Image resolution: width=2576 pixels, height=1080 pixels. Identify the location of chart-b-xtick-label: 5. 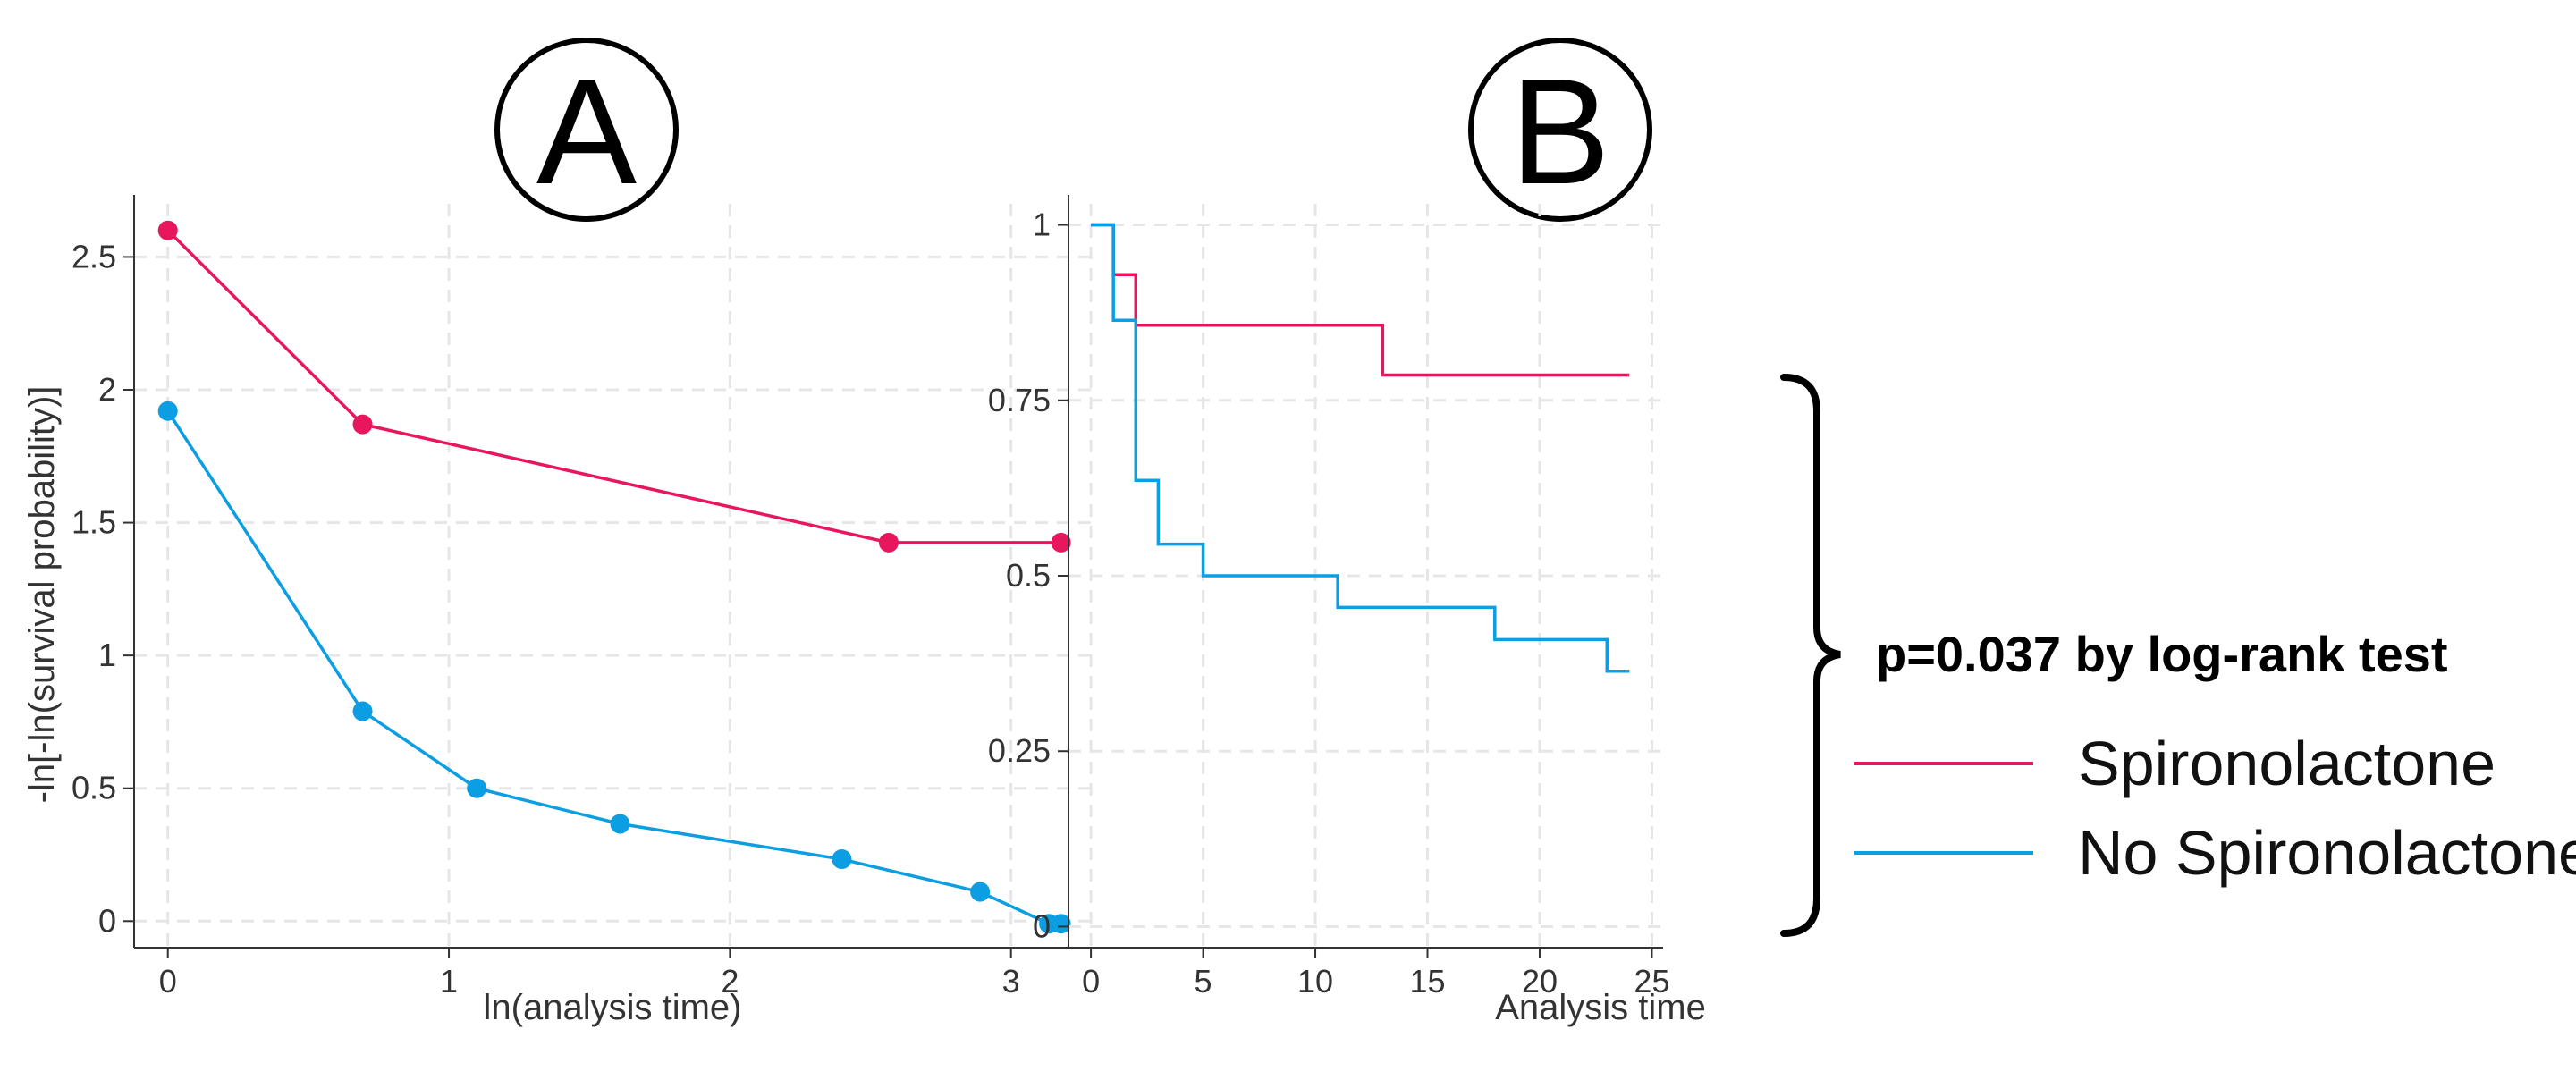
(1203, 981).